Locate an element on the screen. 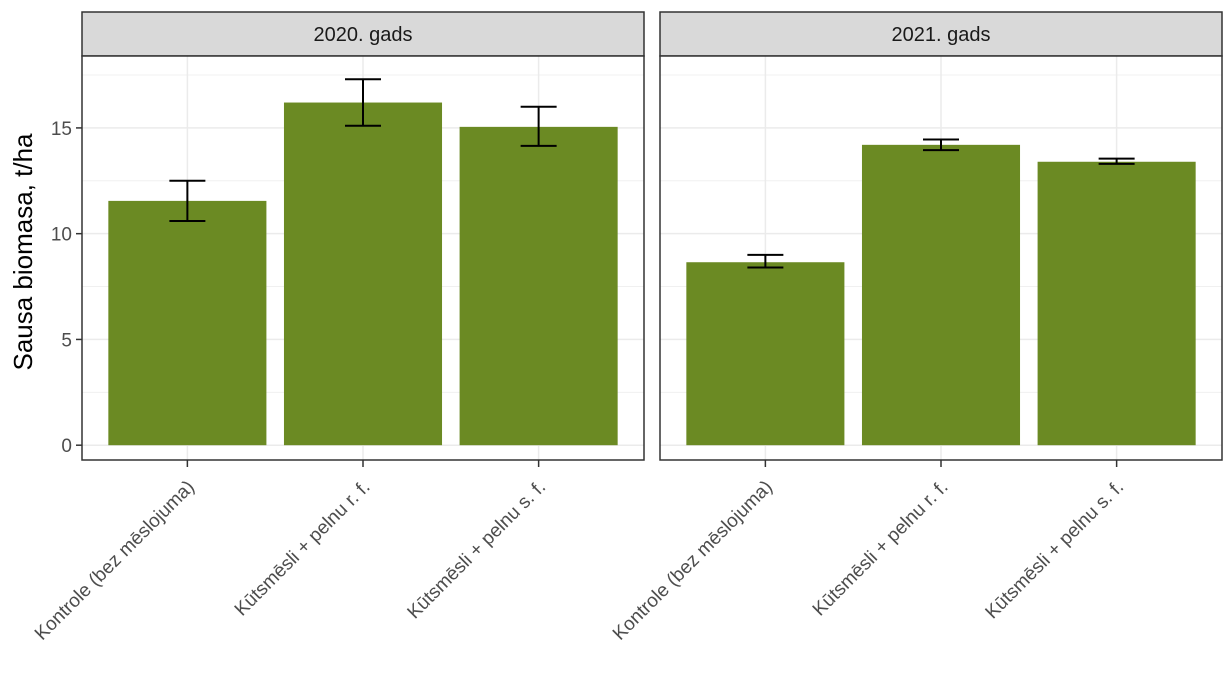 The width and height of the screenshot is (1225, 677). y-tick-label: 0 is located at coordinates (66, 446).